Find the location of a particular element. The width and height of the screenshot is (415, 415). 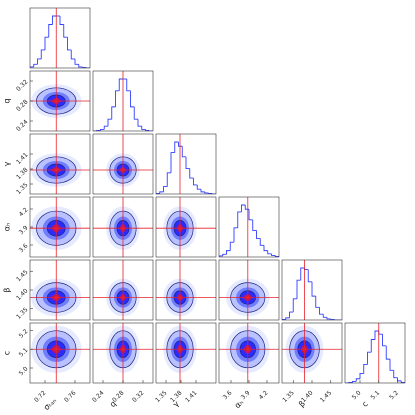

x-tick-label: 4.2 is located at coordinates (264, 395).